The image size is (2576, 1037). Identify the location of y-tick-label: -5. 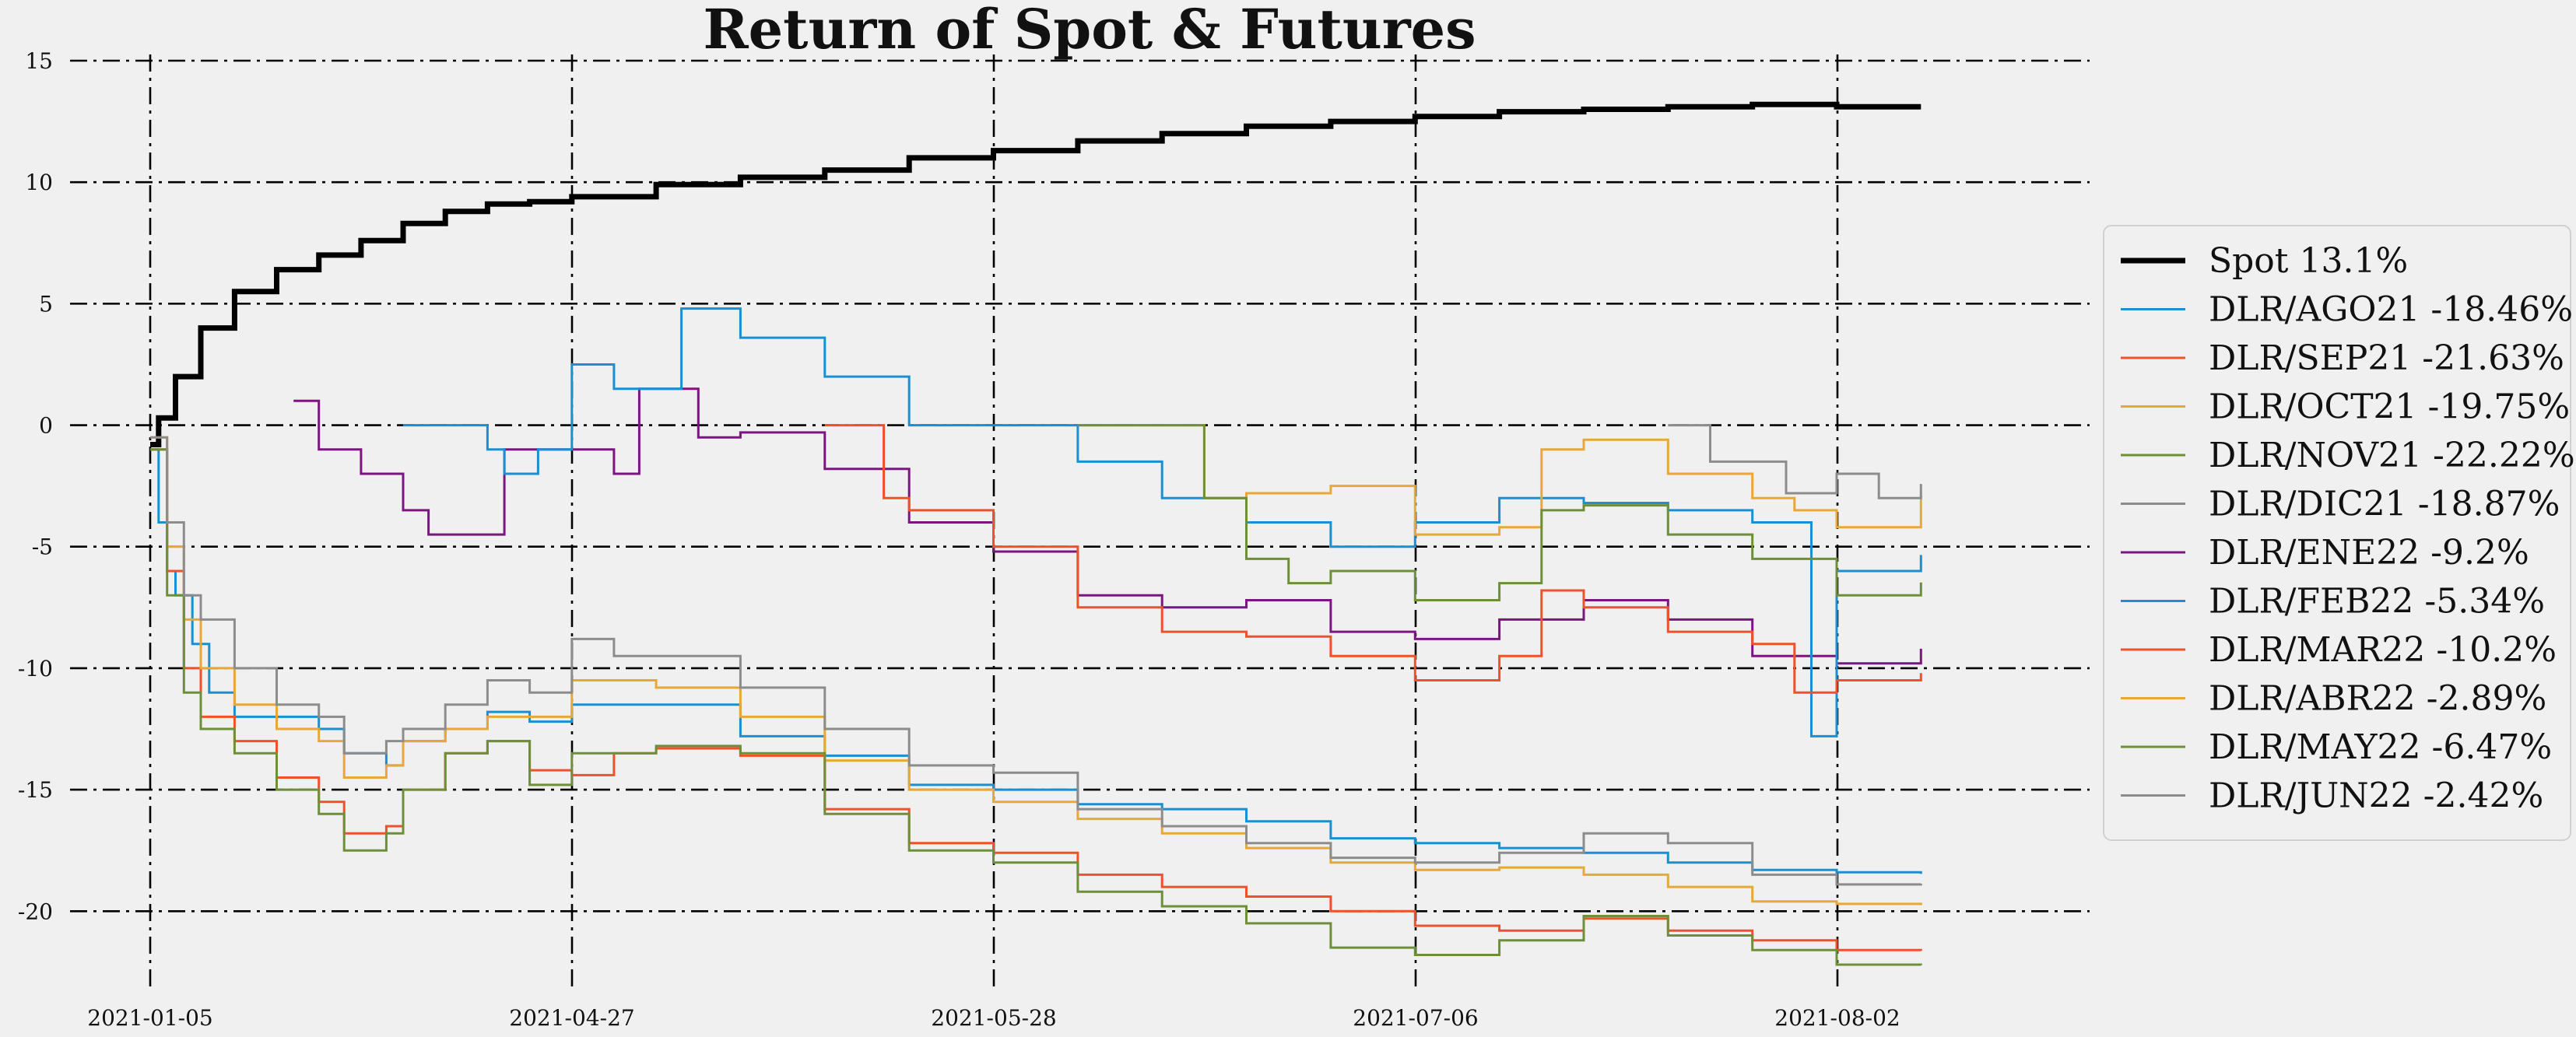
(43, 547).